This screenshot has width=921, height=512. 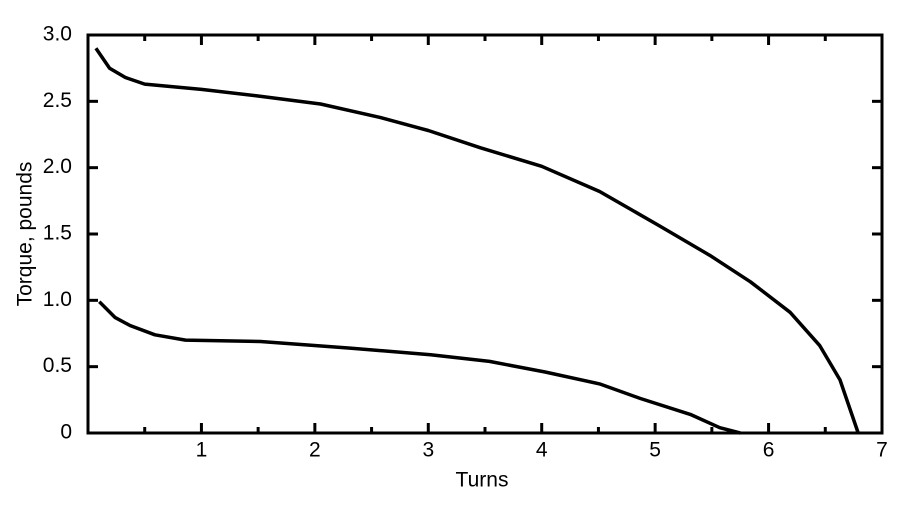 What do you see at coordinates (769, 450) in the screenshot?
I see `x-tick-label: 6` at bounding box center [769, 450].